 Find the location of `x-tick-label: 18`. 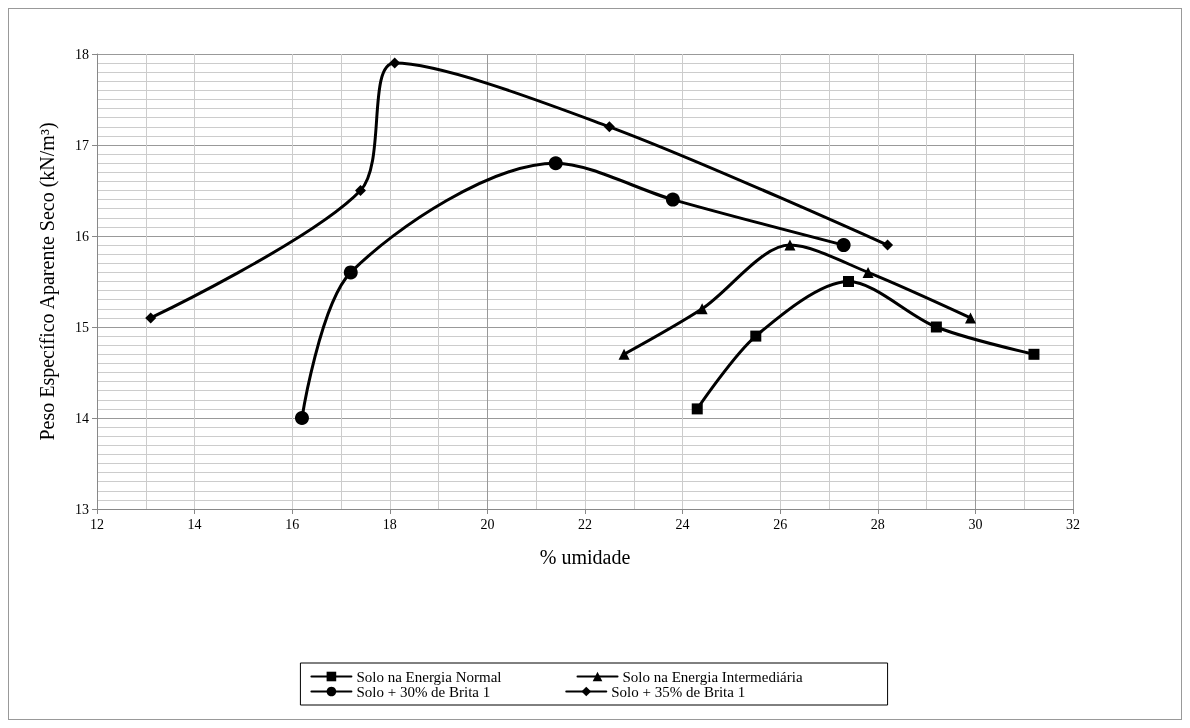

x-tick-label: 18 is located at coordinates (389, 524).